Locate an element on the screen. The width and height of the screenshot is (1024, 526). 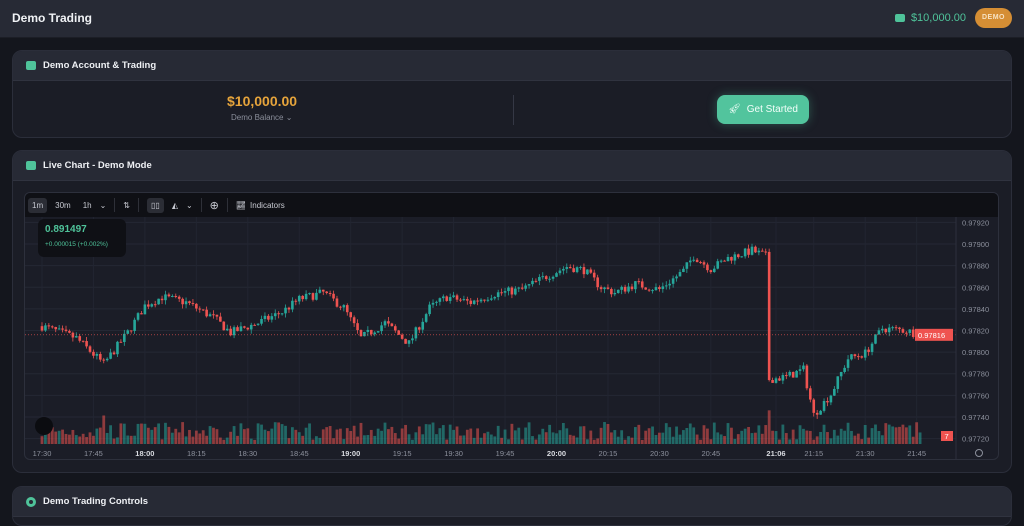
x-tick-label: 18:00 is located at coordinates (144, 453).